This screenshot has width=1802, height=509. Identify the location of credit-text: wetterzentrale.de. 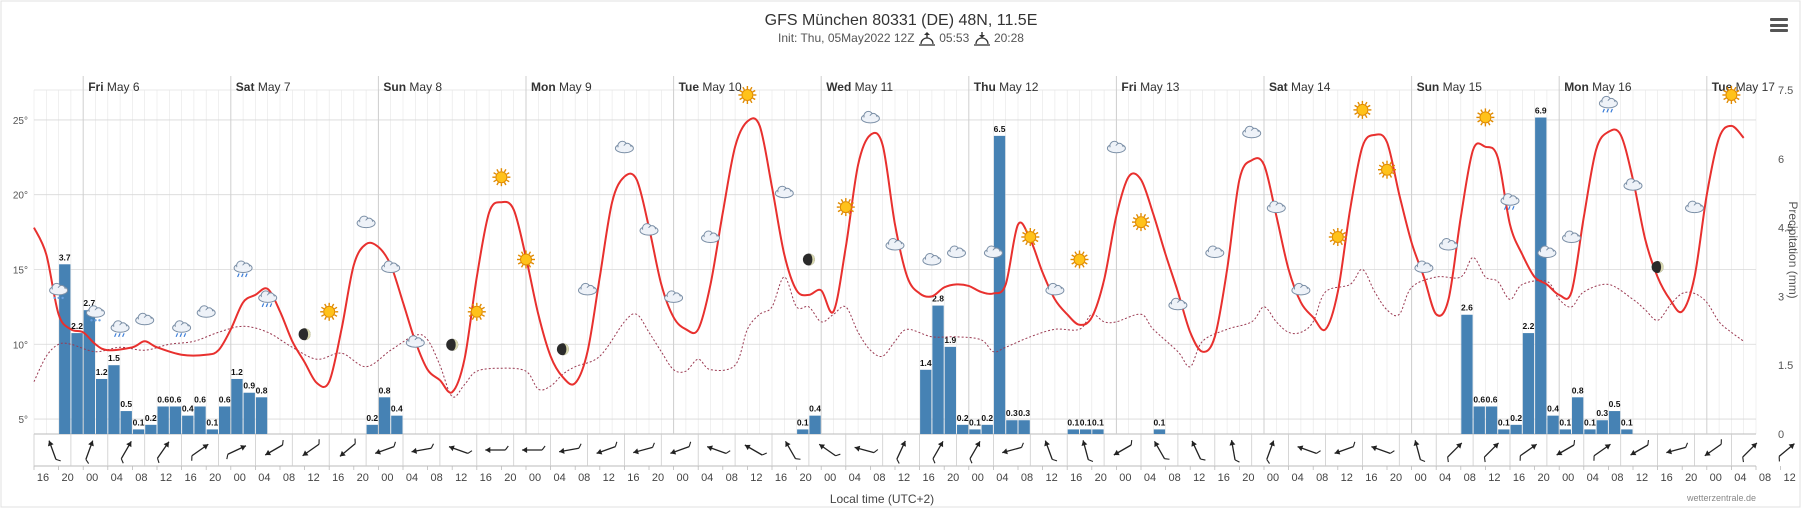
(1721, 498).